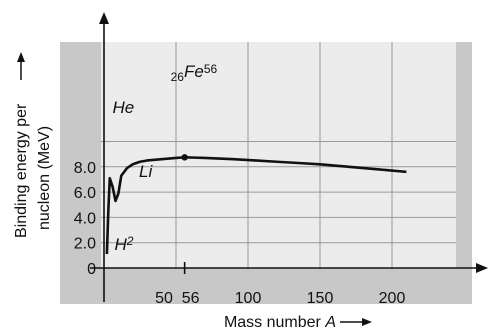 The width and height of the screenshot is (489, 331). What do you see at coordinates (392, 298) in the screenshot?
I see `x-tick-label: 200` at bounding box center [392, 298].